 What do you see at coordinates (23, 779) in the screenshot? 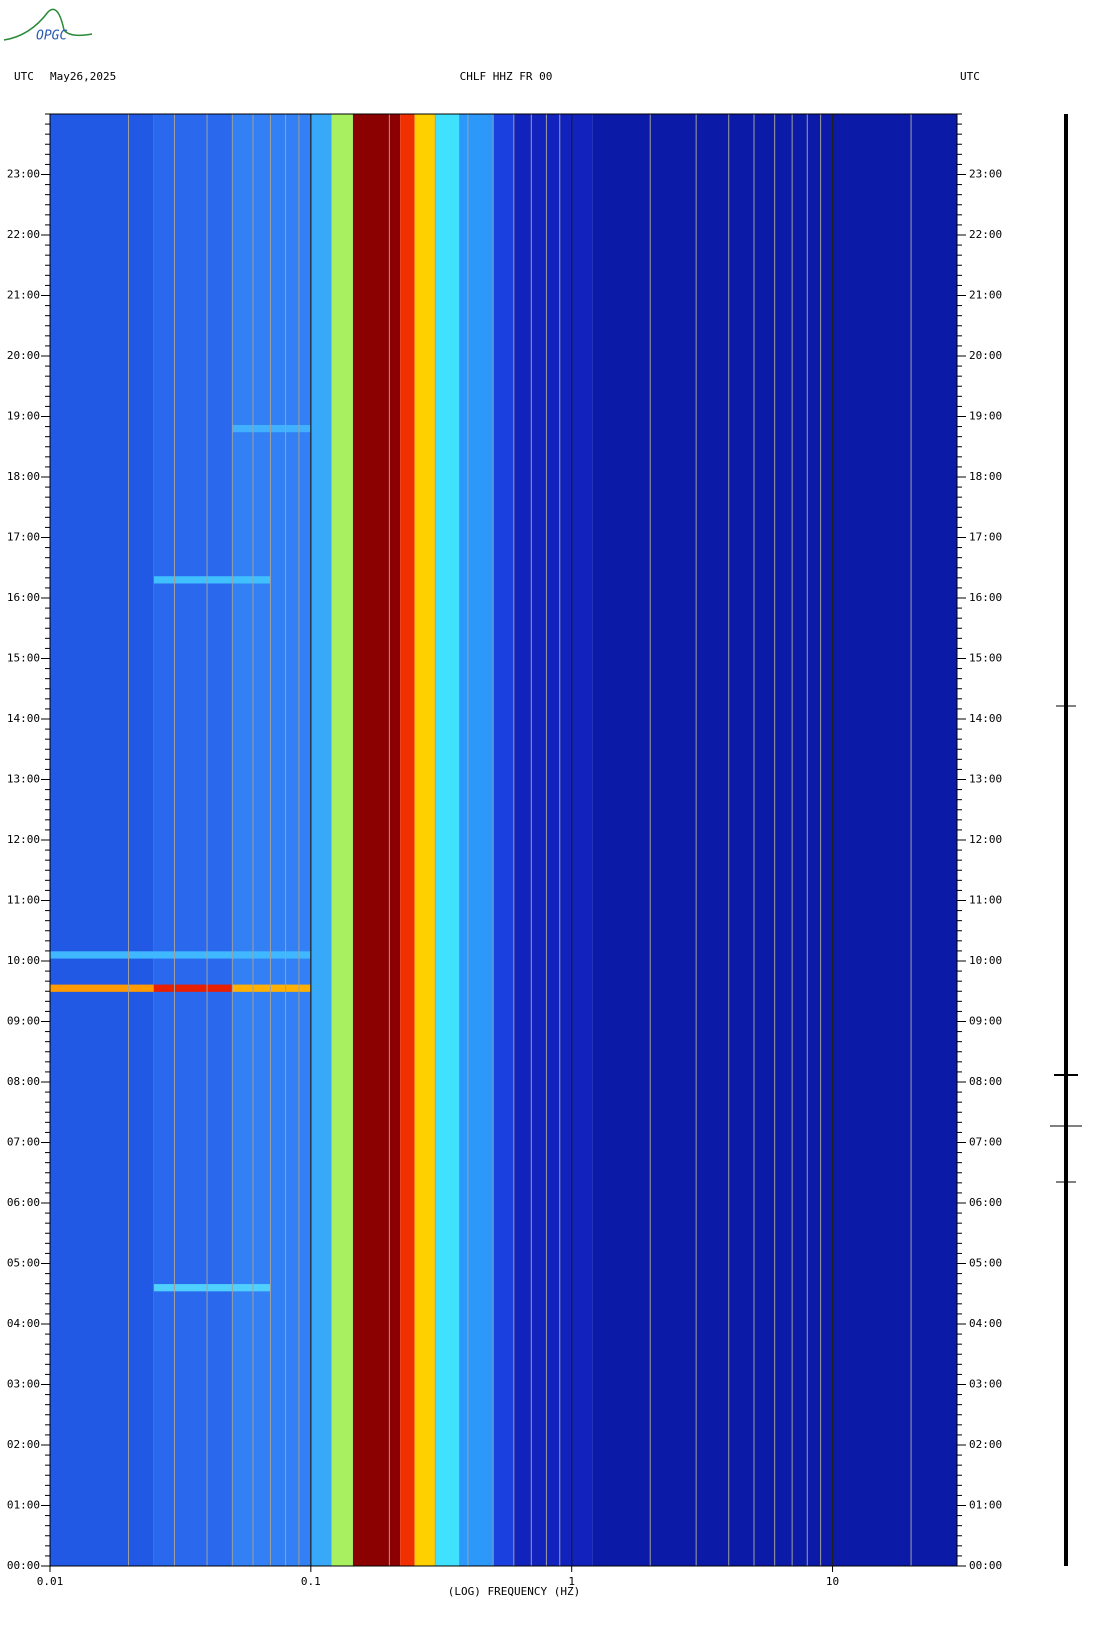
I see `y-tick-label: 13:00` at bounding box center [23, 779].